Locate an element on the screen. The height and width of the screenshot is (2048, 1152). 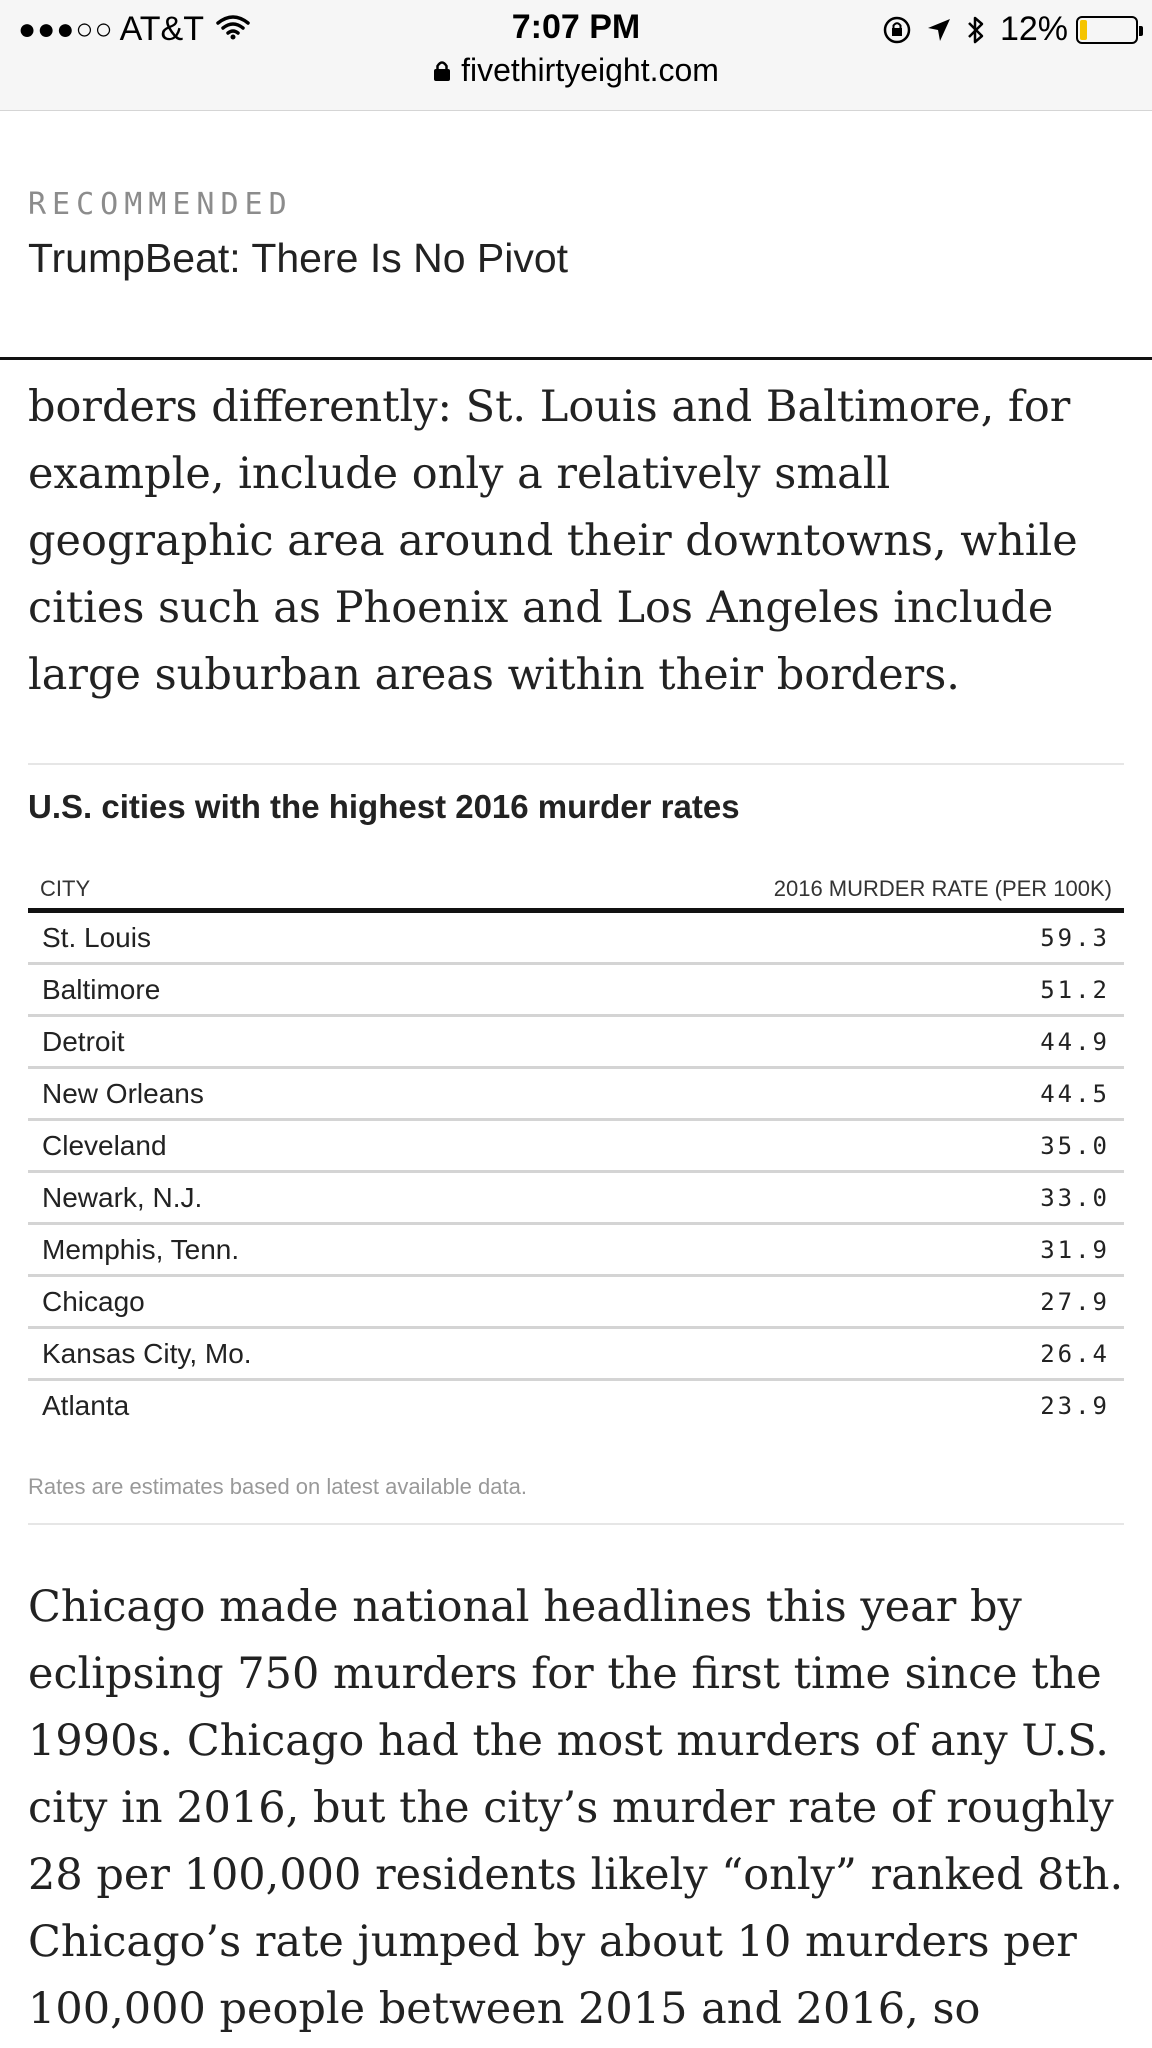
city-cell: Newark, N.J. is located at coordinates (122, 1197).